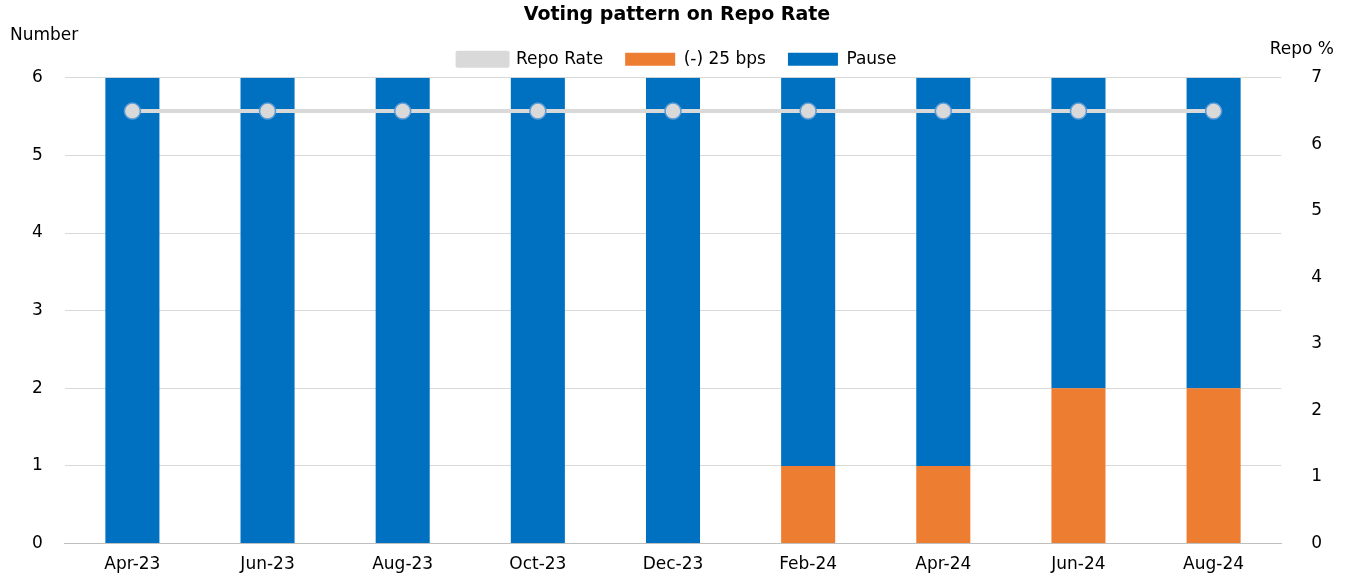  Describe the element at coordinates (1301, 47) in the screenshot. I see `y2-axis-title: Repo %` at that location.